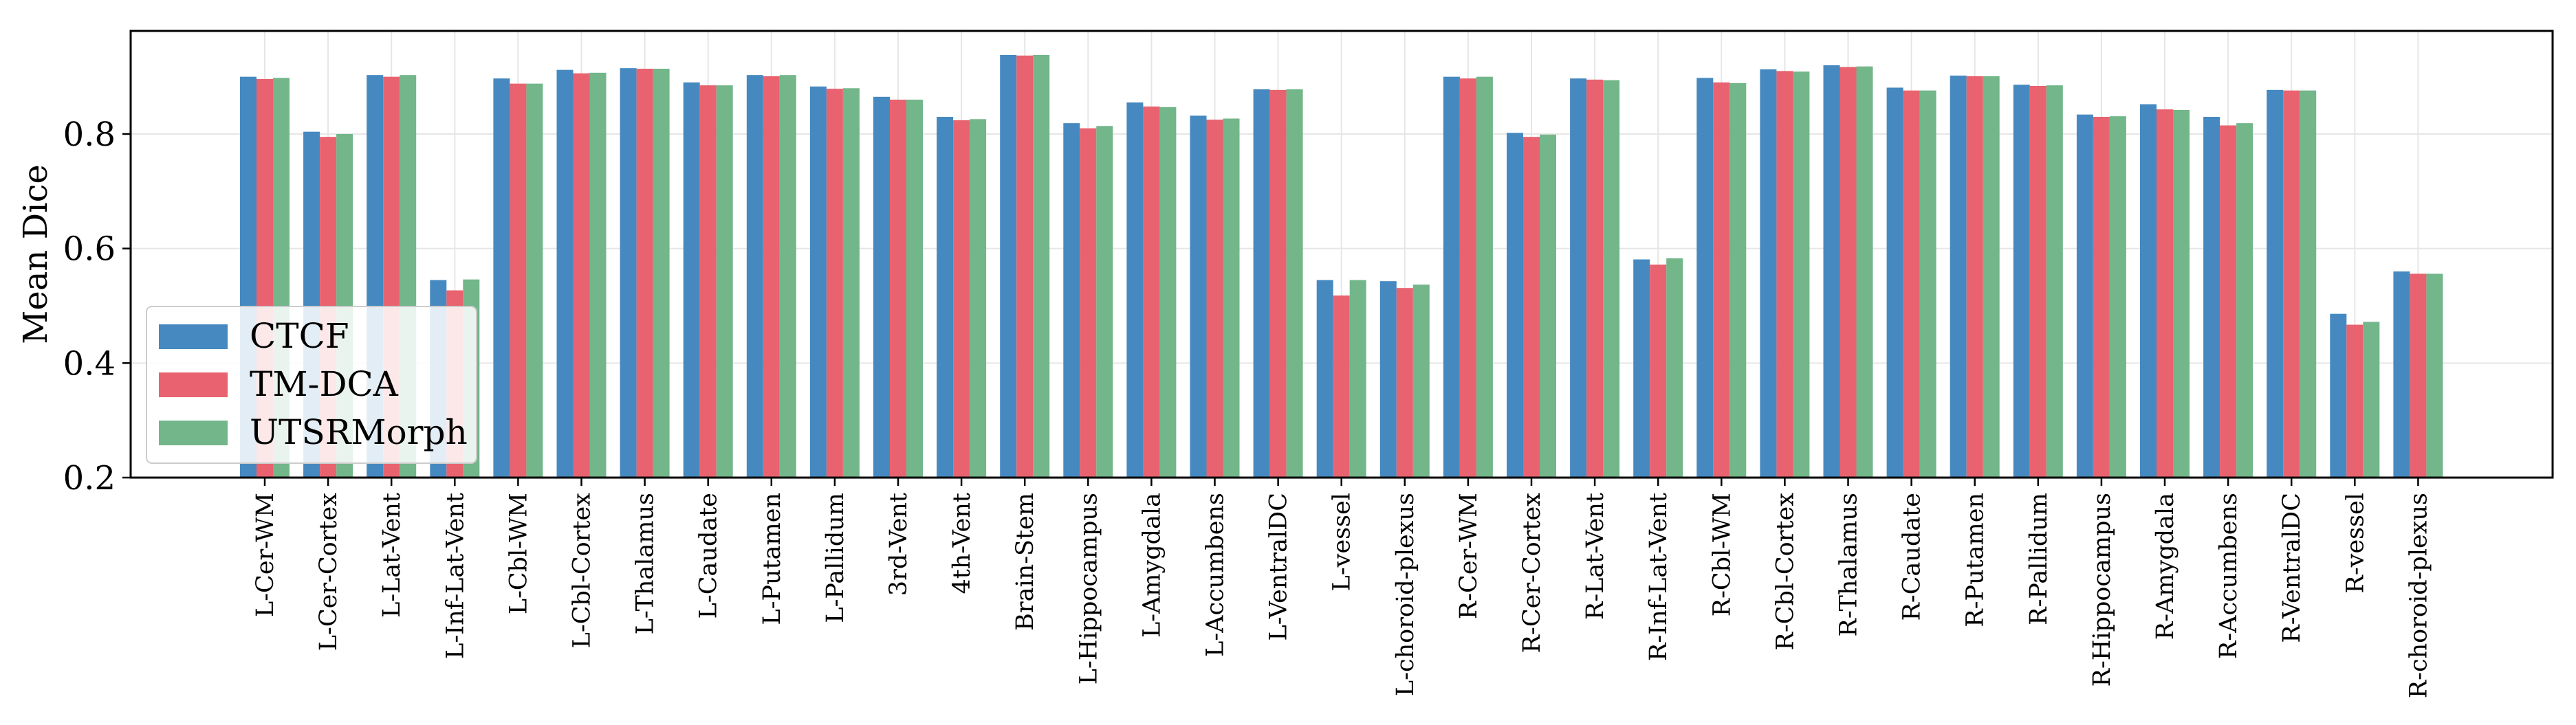  What do you see at coordinates (1532, 573) in the screenshot?
I see `x-tick-label: R-Cer-Cortex` at bounding box center [1532, 573].